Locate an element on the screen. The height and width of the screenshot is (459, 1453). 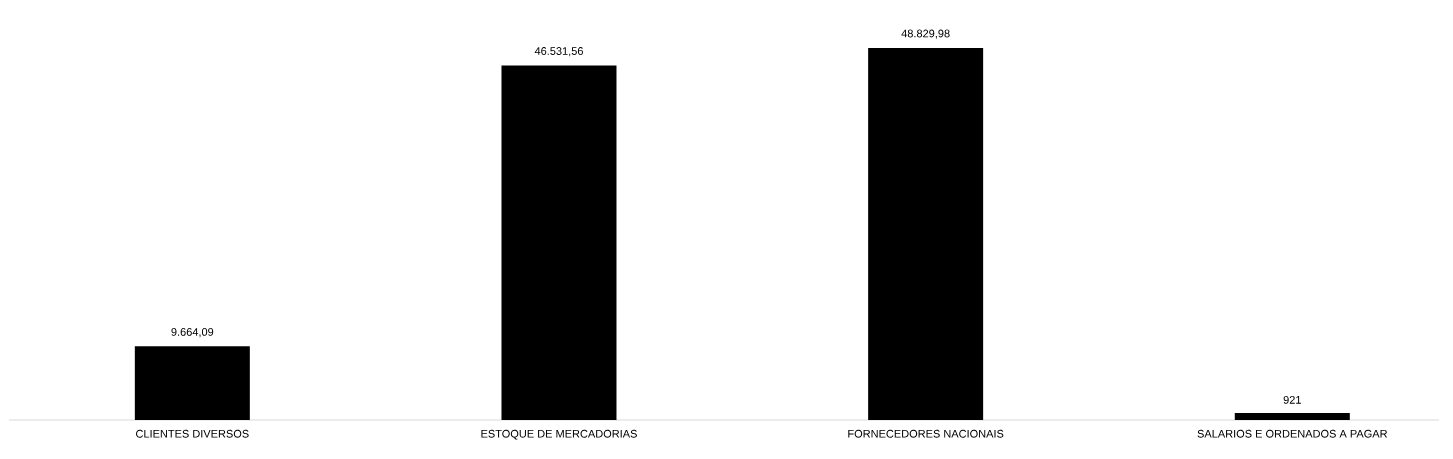
x-tick-label: FORNECEDORES NACIONAIS is located at coordinates (926, 433).